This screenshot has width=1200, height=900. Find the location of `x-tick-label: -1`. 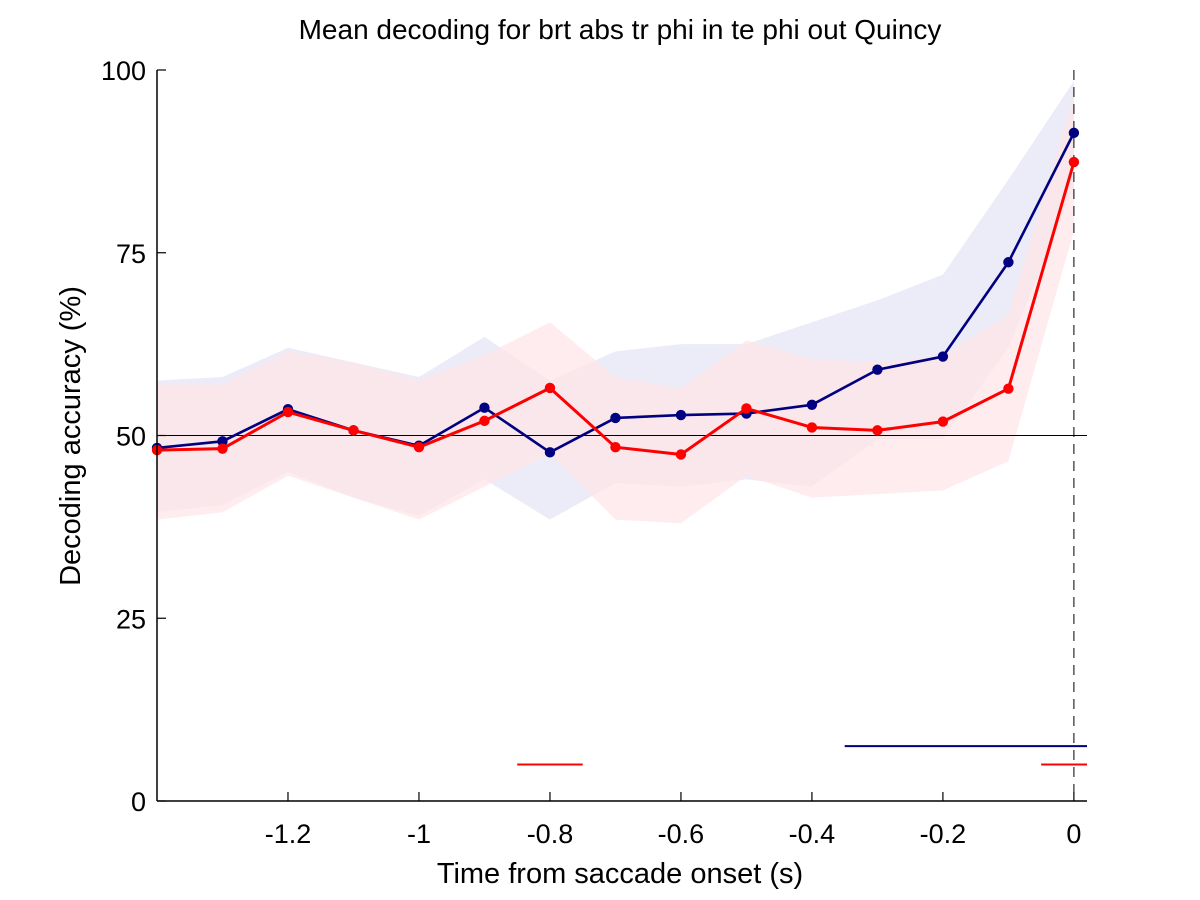

x-tick-label: -1 is located at coordinates (419, 834).